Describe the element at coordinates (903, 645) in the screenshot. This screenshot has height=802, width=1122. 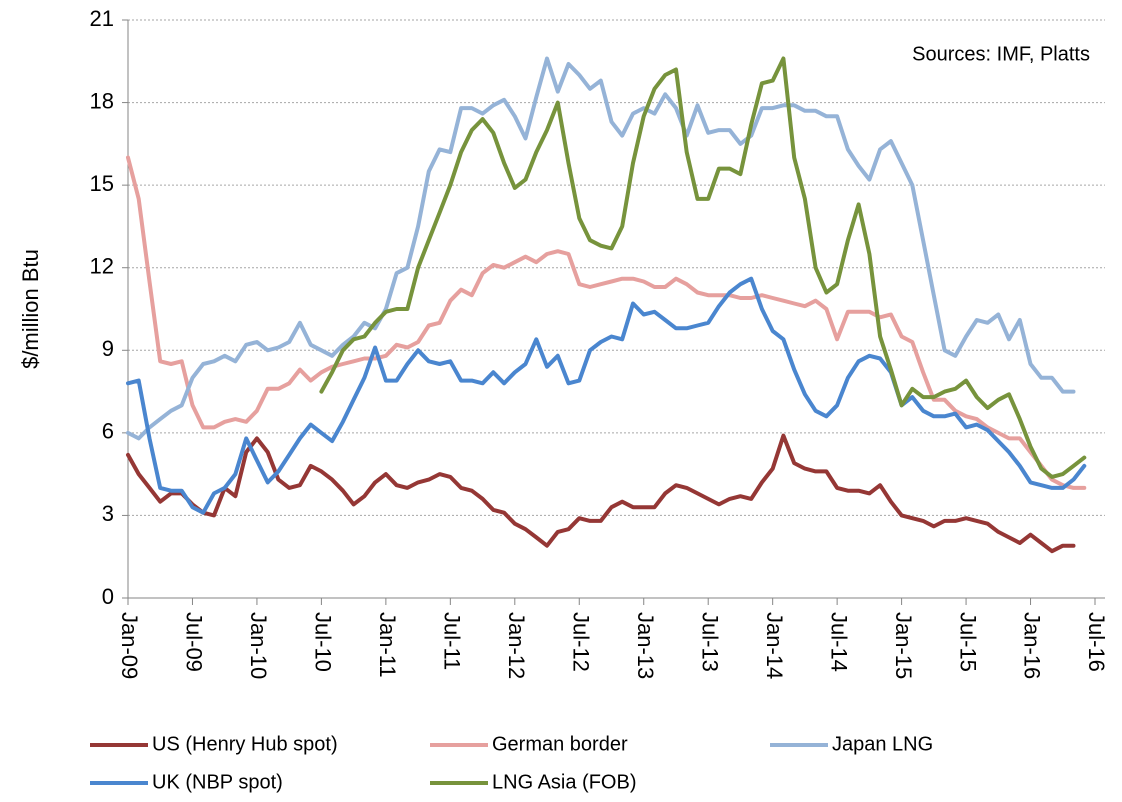
I see `x-tick-label: Jan-15` at that location.